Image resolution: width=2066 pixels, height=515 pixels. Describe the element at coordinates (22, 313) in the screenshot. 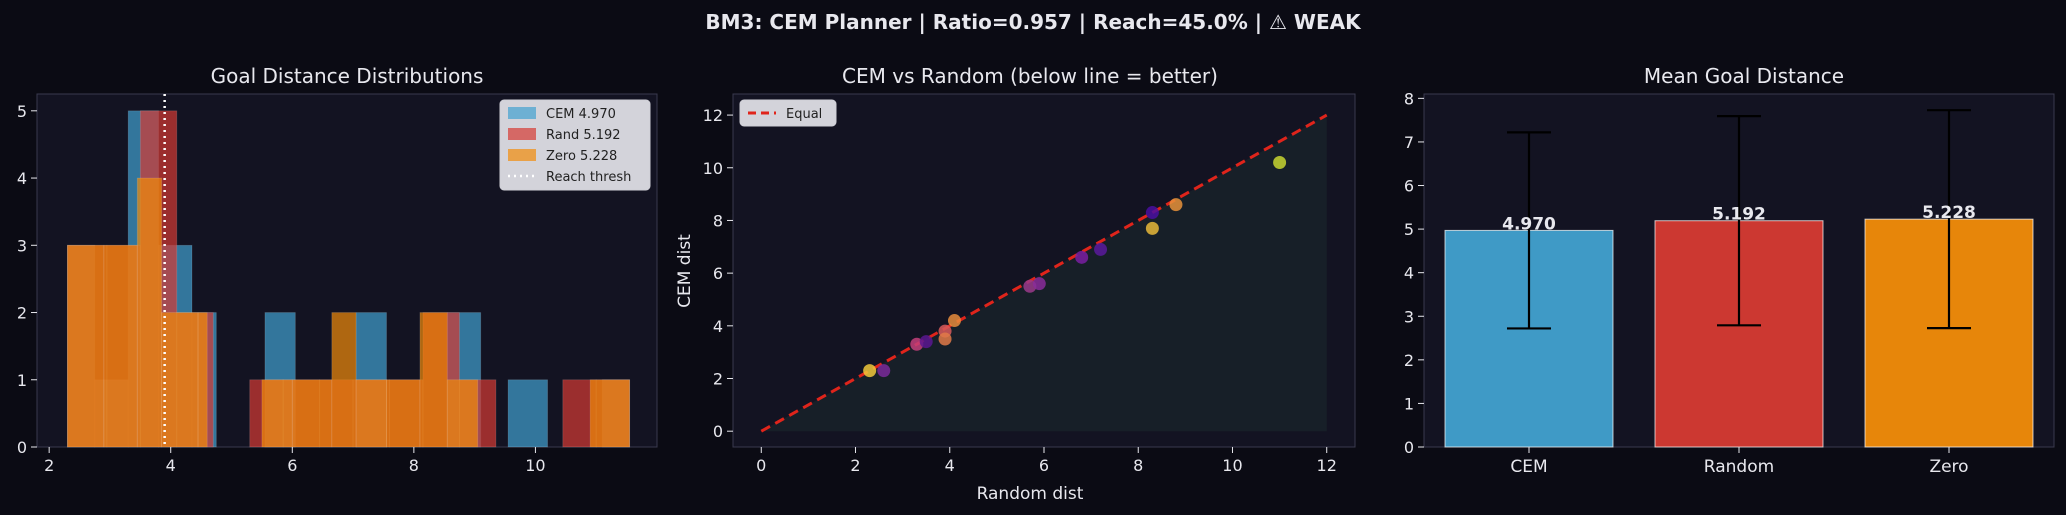

I see `histogram-y-tick-label: 2` at that location.